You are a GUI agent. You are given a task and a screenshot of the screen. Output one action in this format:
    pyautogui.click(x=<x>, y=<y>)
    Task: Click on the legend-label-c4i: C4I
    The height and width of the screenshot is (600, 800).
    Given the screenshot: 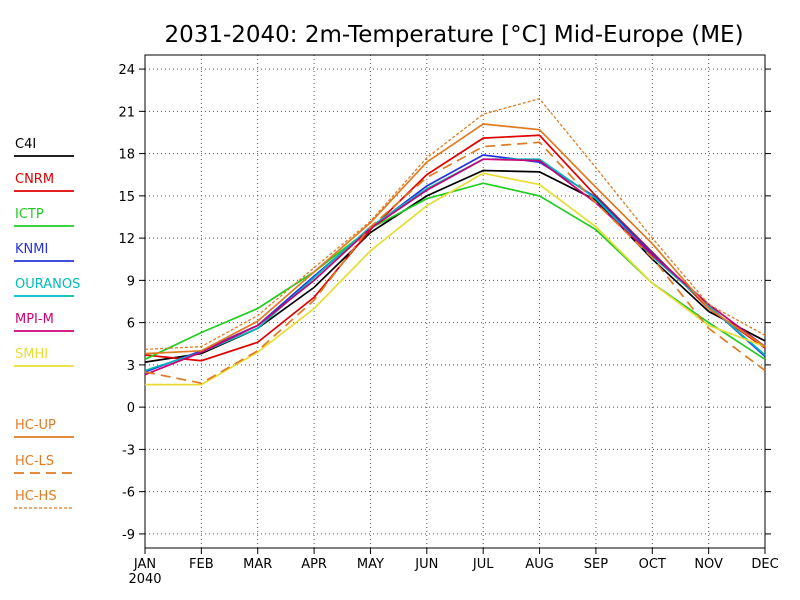 What is the action you would take?
    pyautogui.click(x=25, y=144)
    